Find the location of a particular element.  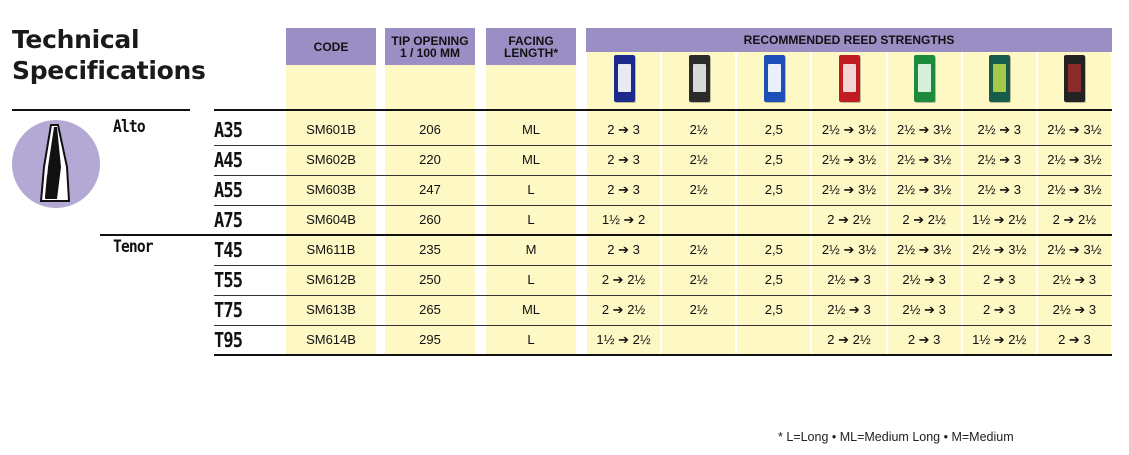

code-cell: SM613B is located at coordinates (331, 309).